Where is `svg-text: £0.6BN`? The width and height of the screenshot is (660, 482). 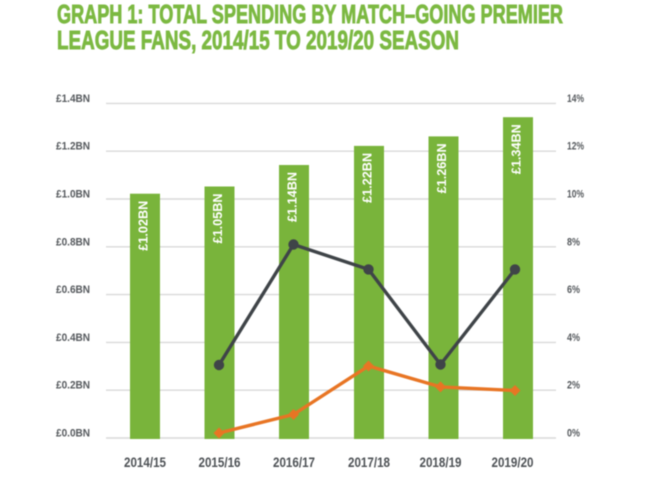 svg-text: £0.6BN is located at coordinates (73, 290).